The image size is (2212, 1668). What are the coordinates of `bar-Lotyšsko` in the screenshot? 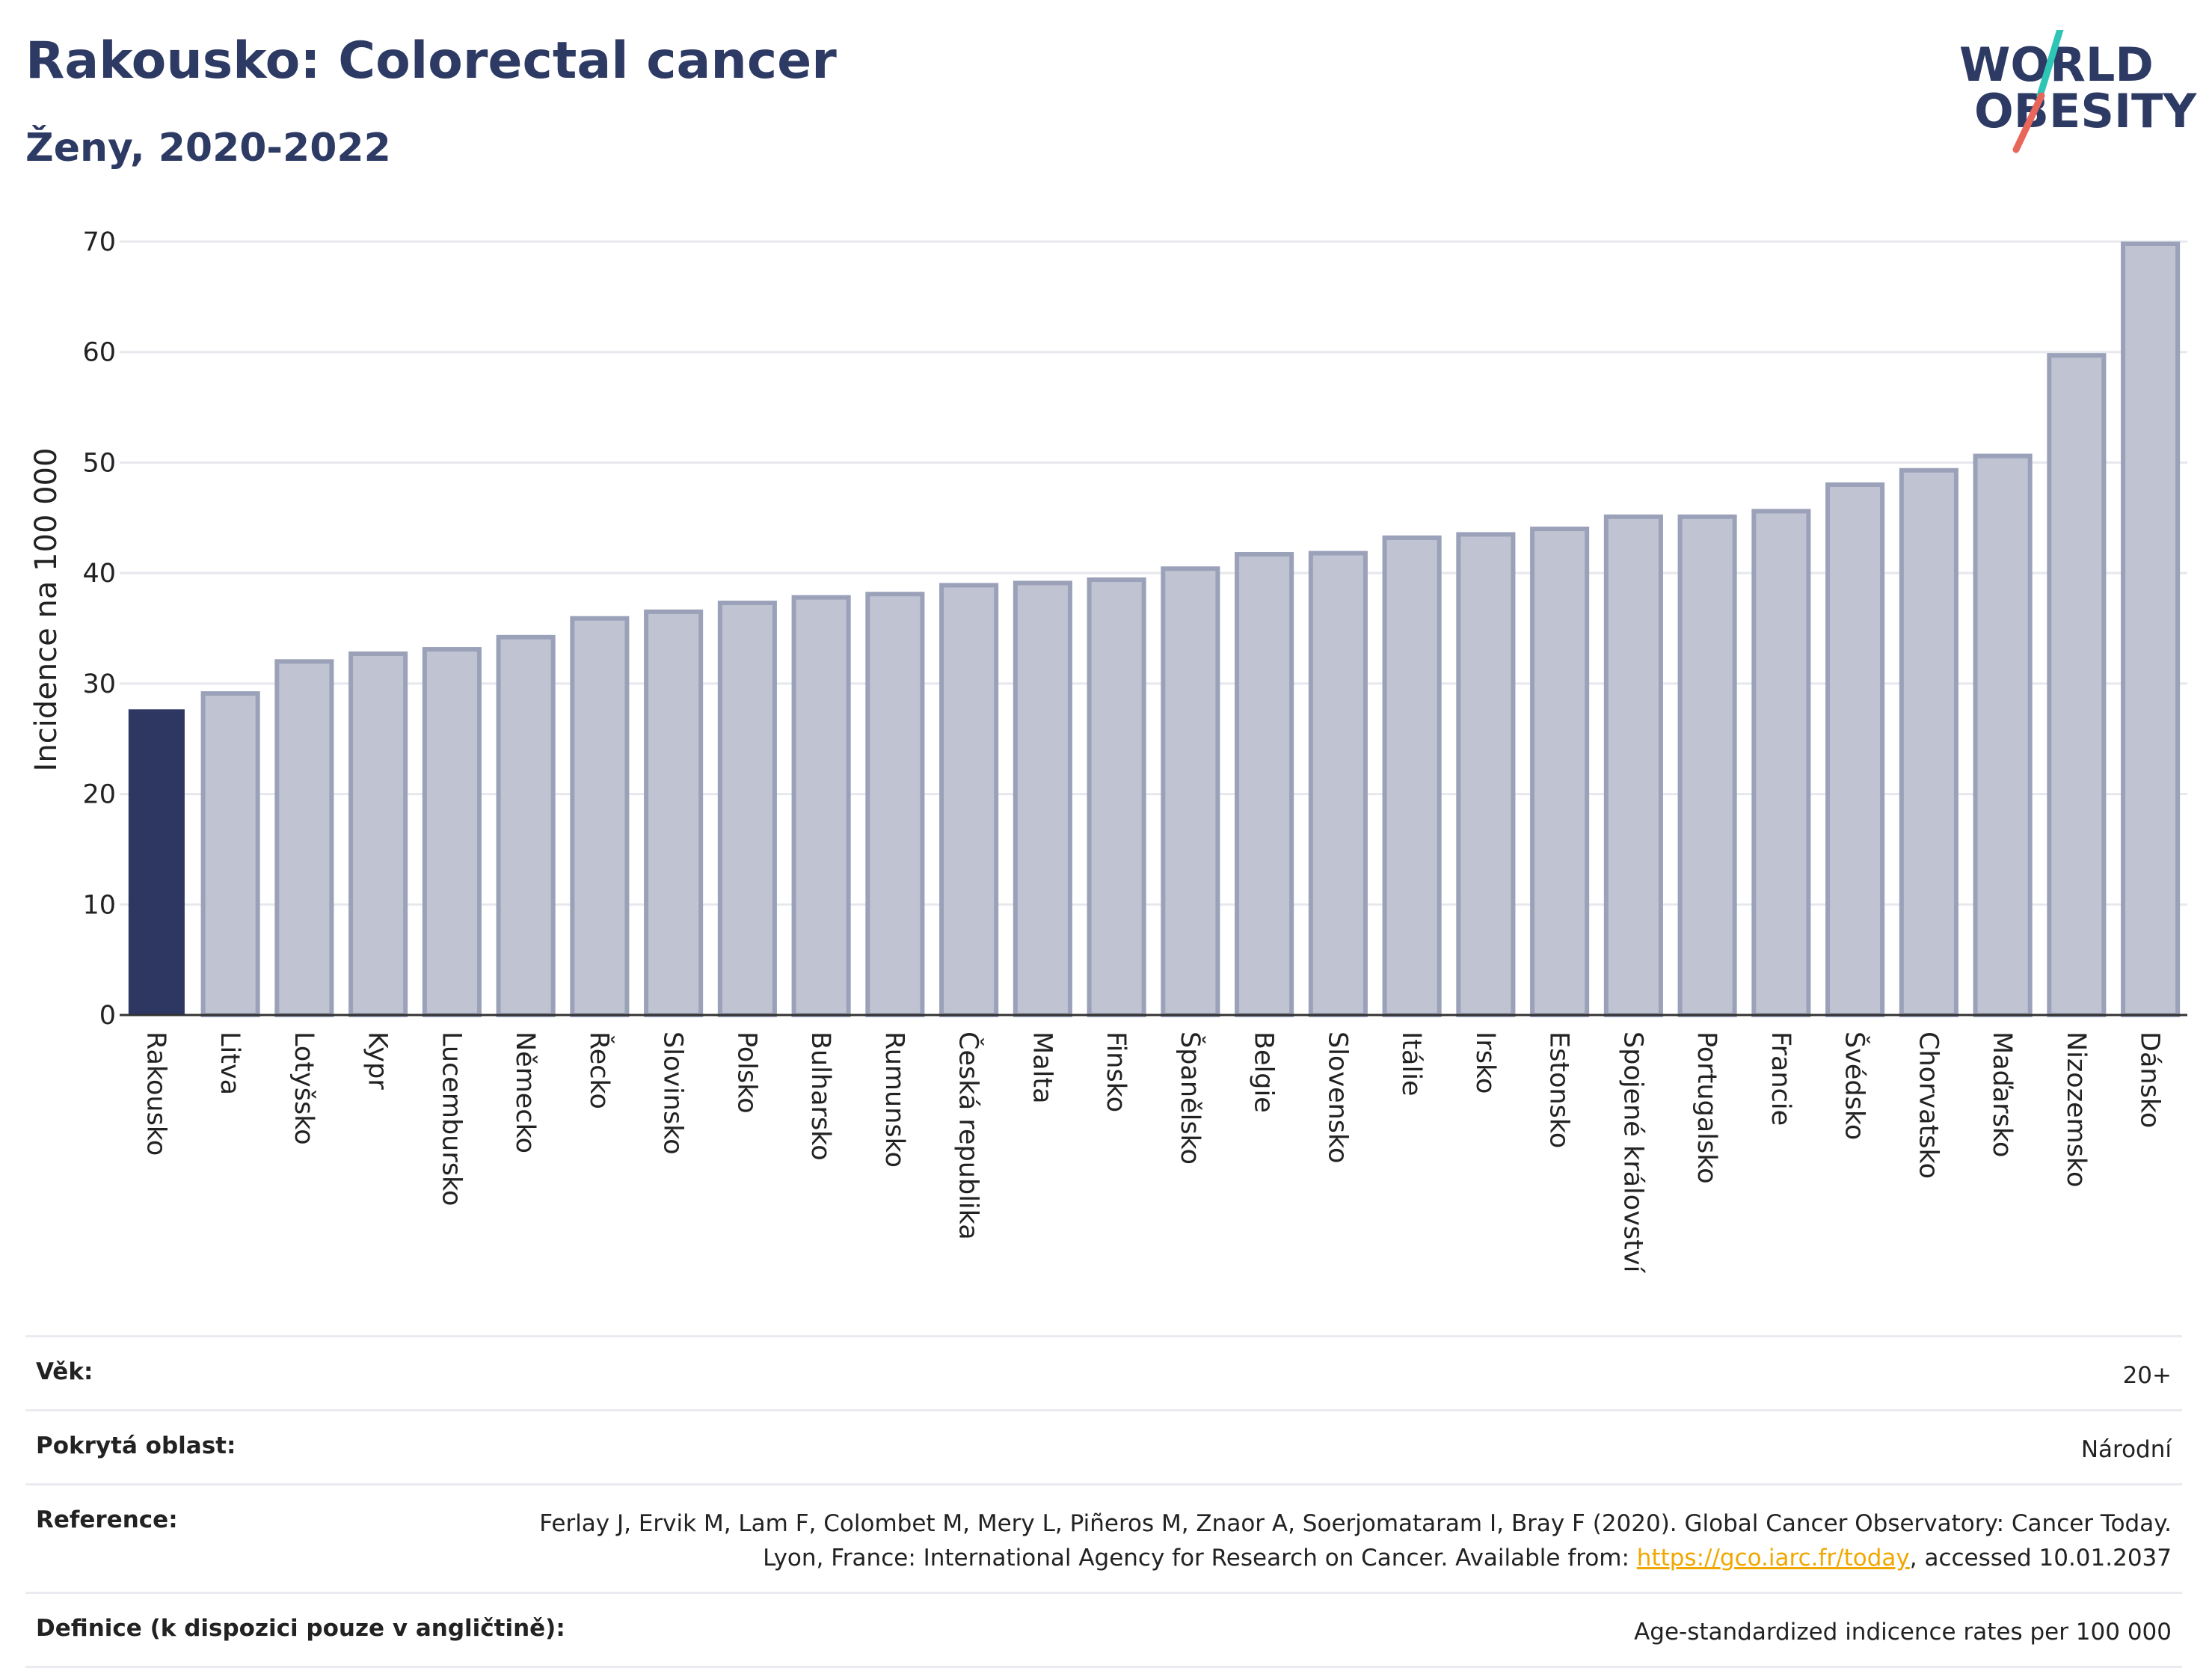 It's located at (304, 838).